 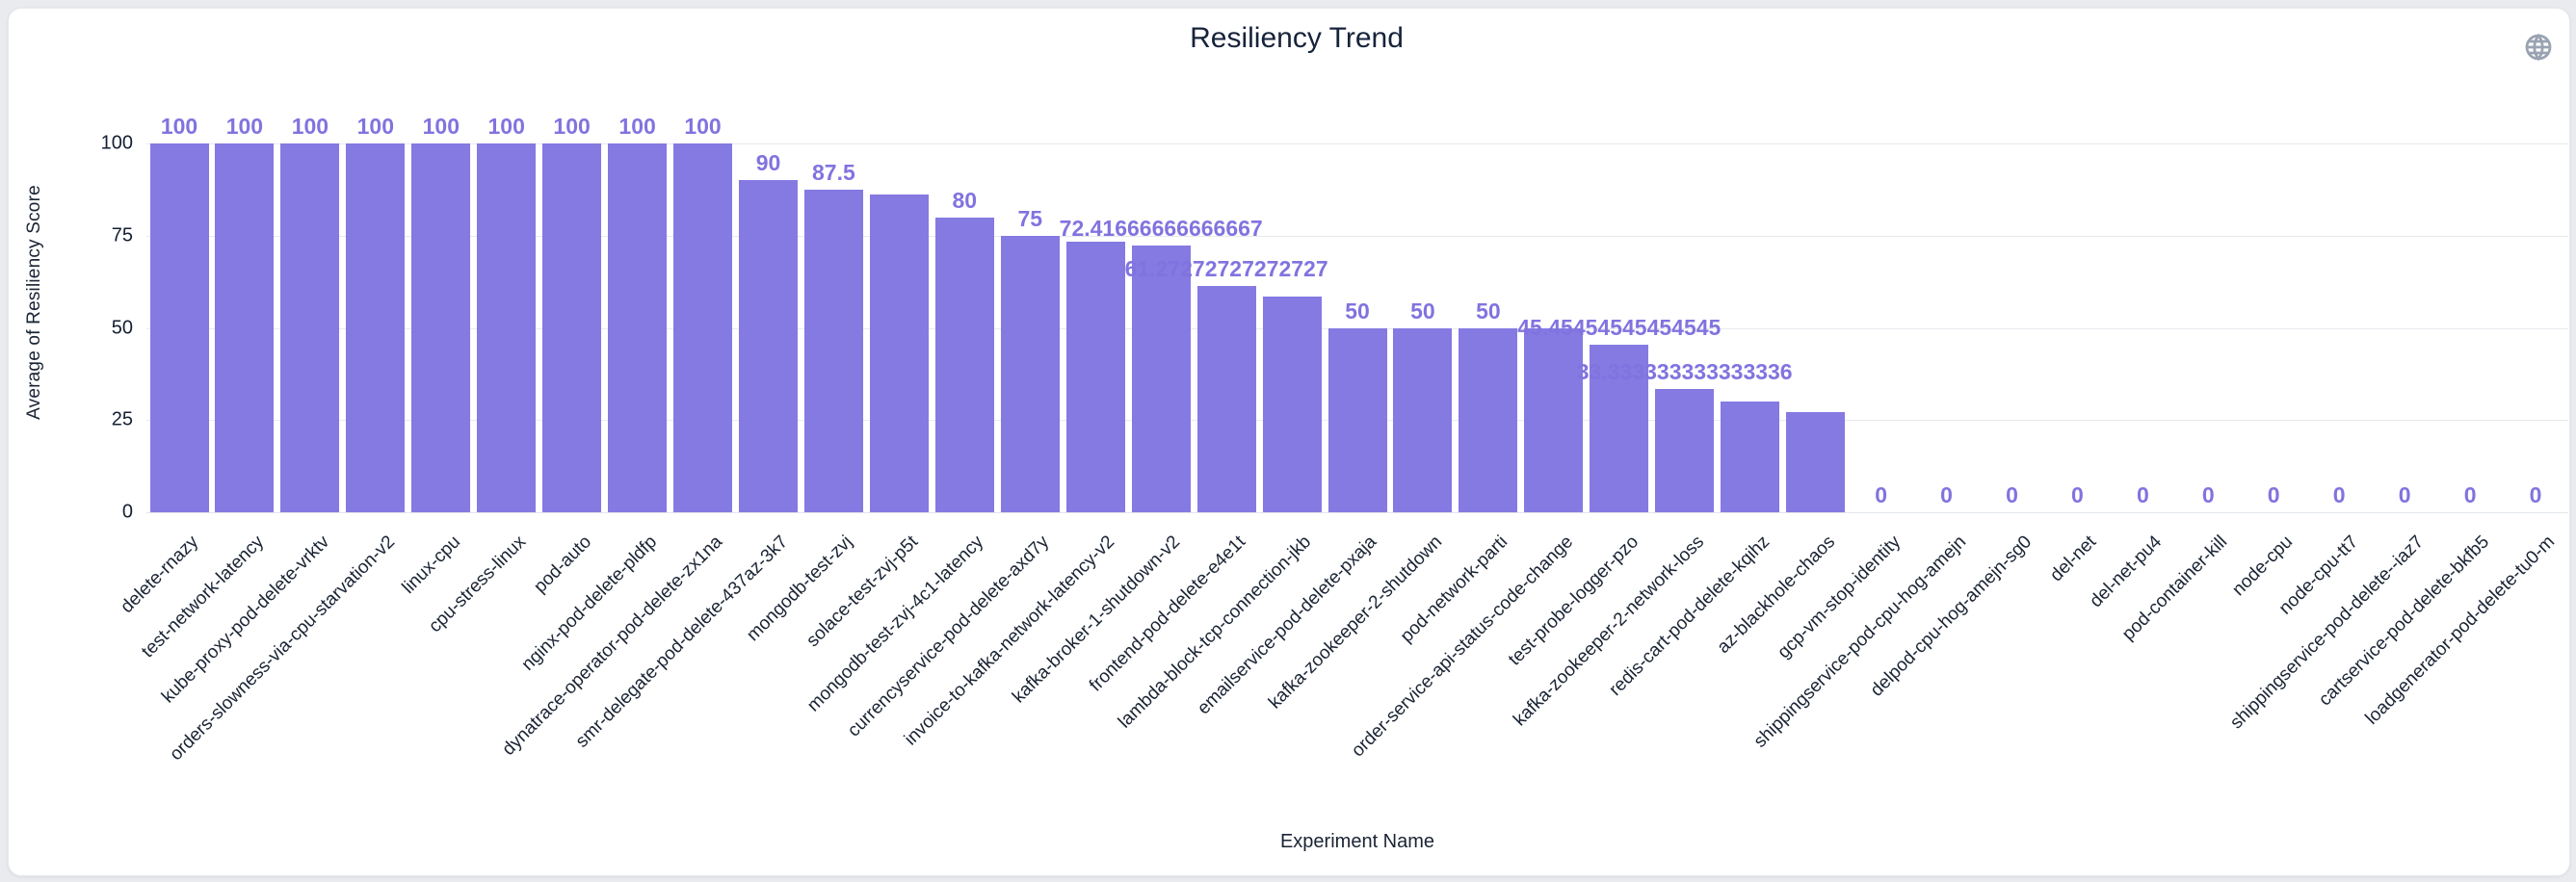 What do you see at coordinates (862, 592) in the screenshot?
I see `x-tick-label: solace-test-zvj-p5t` at bounding box center [862, 592].